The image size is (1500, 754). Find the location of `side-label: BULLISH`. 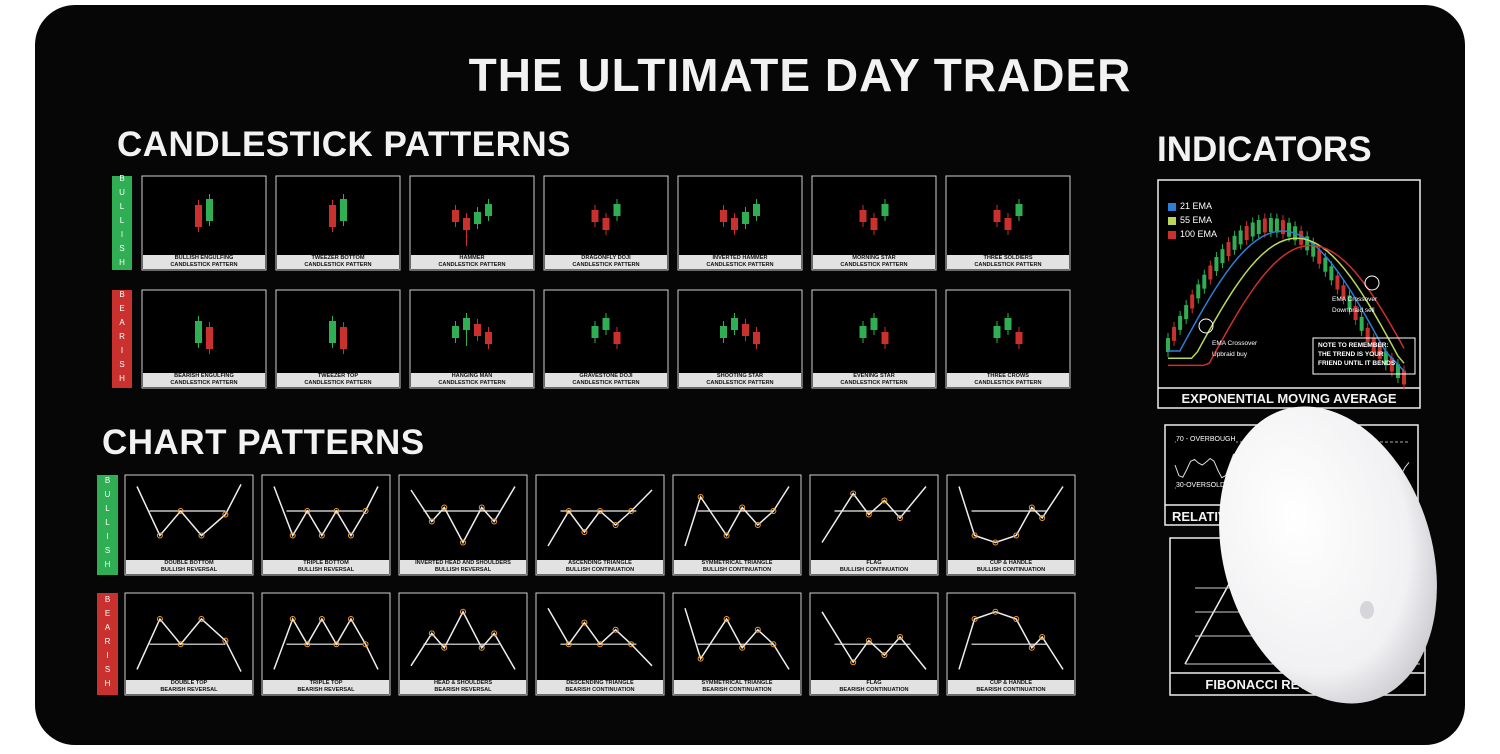

side-label: BULLISH is located at coordinates (107, 525).